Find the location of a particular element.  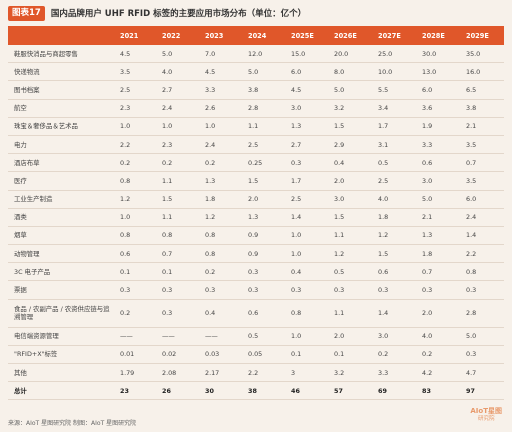

value-cell: 13.0 is located at coordinates (438, 72).